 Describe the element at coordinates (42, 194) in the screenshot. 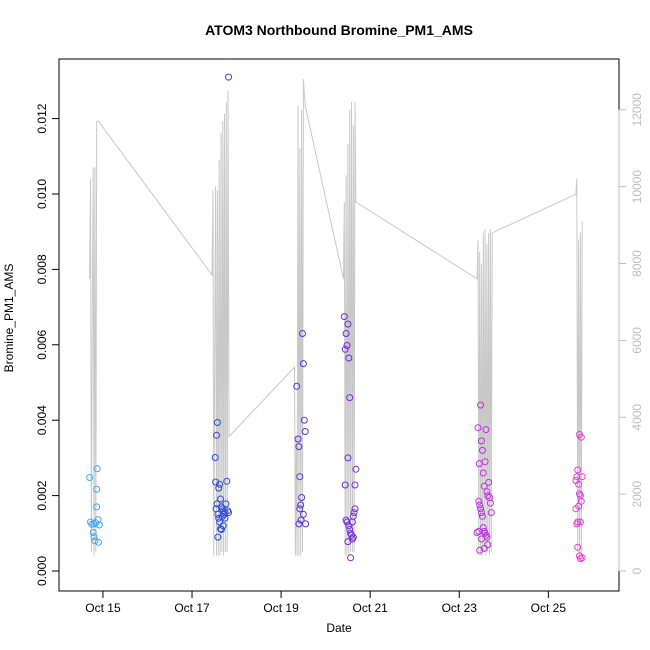

I see `y-tick-label: 0.010` at that location.